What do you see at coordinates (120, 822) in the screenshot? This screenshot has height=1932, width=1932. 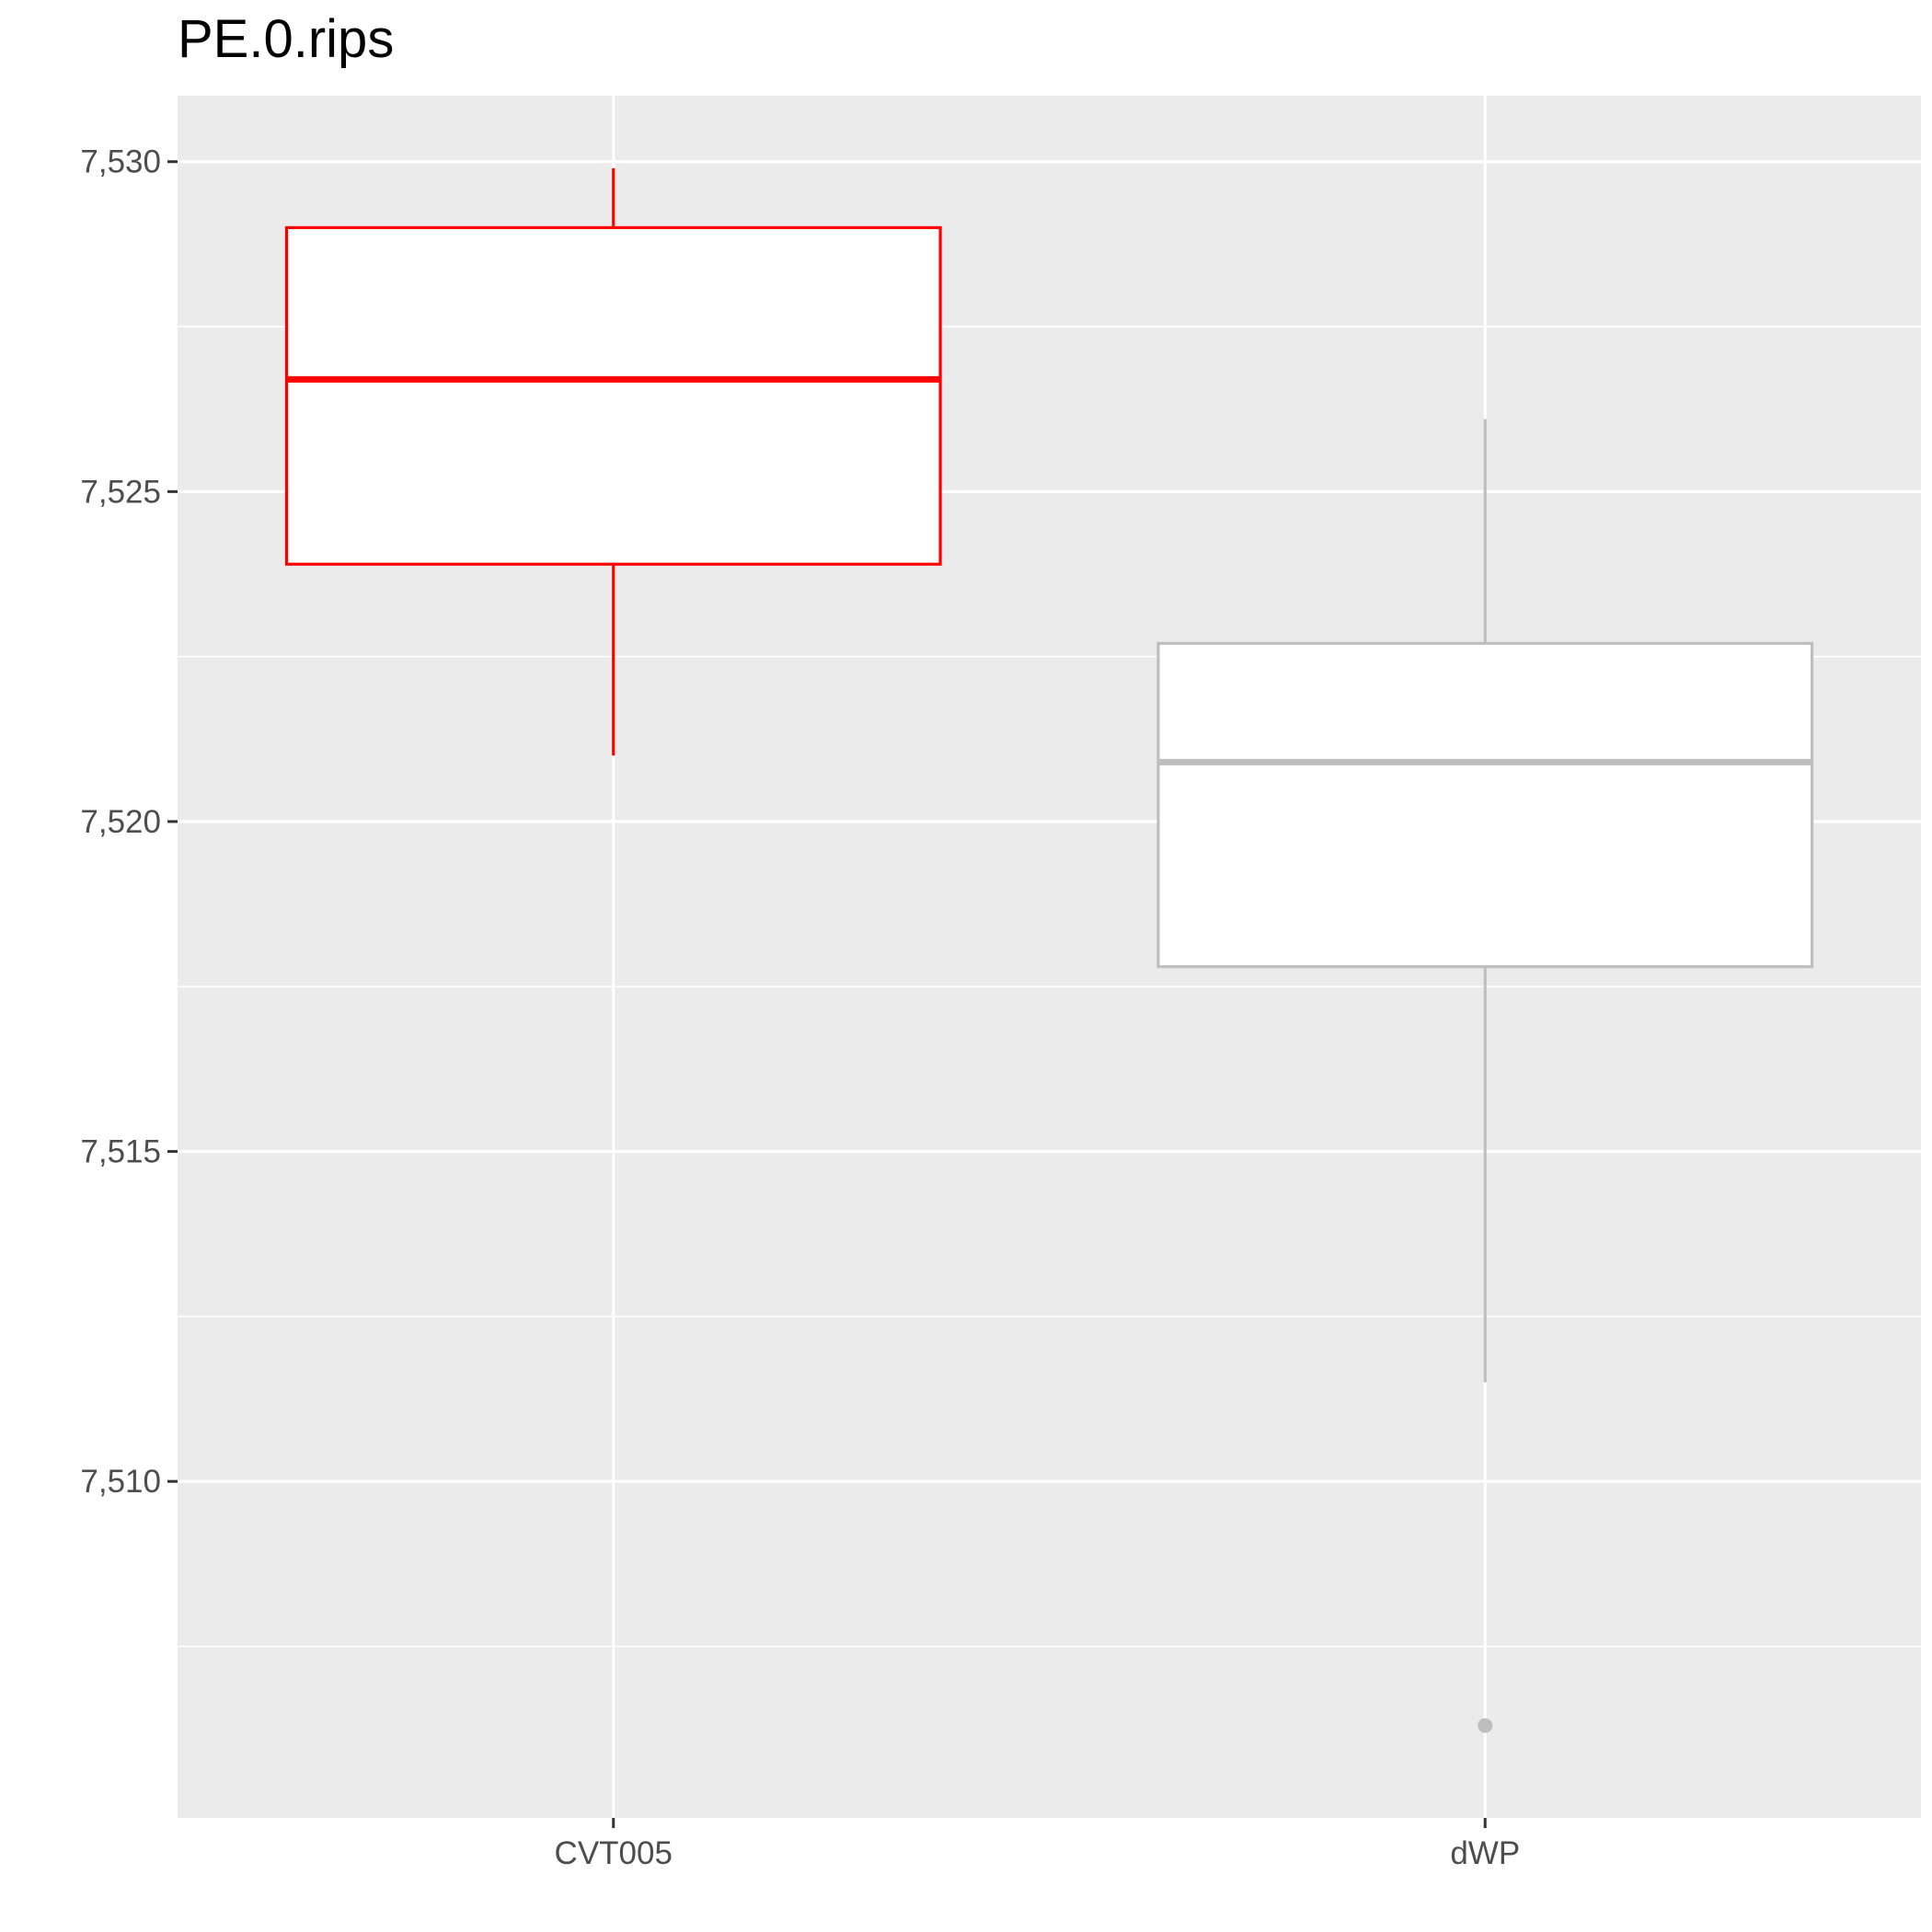 I see `y-tick-label-2: 7,520` at bounding box center [120, 822].